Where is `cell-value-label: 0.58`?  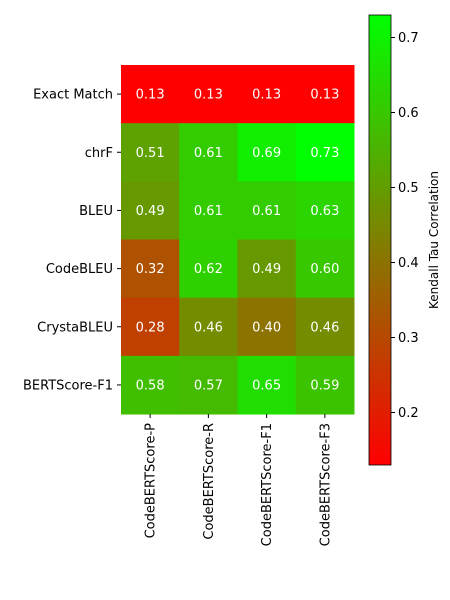
cell-value-label: 0.58 is located at coordinates (150, 385).